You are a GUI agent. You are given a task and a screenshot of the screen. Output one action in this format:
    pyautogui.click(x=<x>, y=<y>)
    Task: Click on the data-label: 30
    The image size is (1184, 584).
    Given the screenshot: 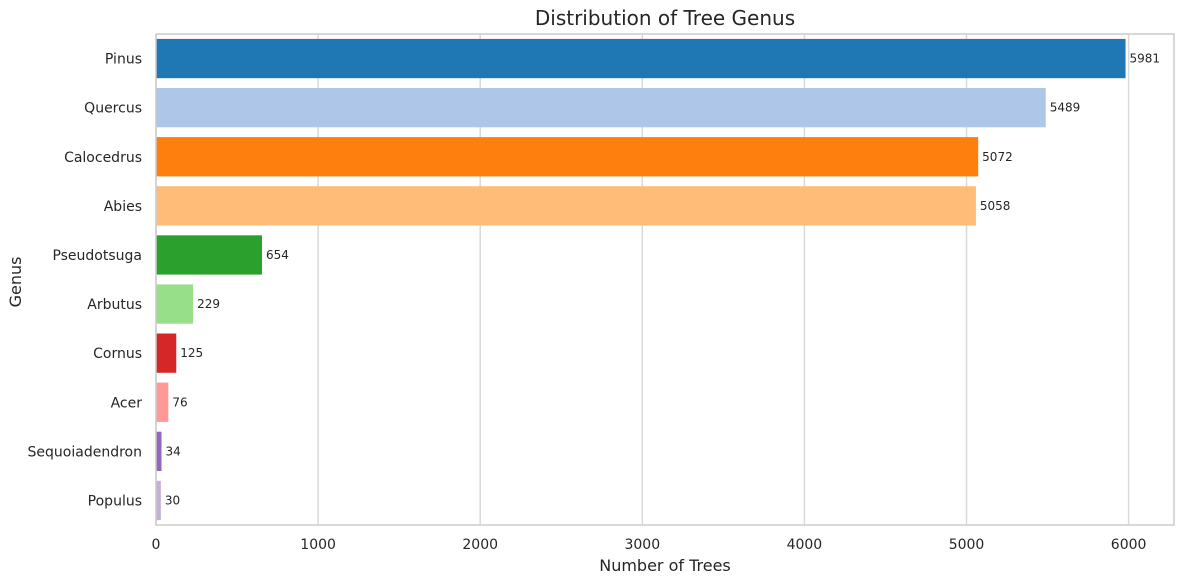 What is the action you would take?
    pyautogui.click(x=172, y=500)
    